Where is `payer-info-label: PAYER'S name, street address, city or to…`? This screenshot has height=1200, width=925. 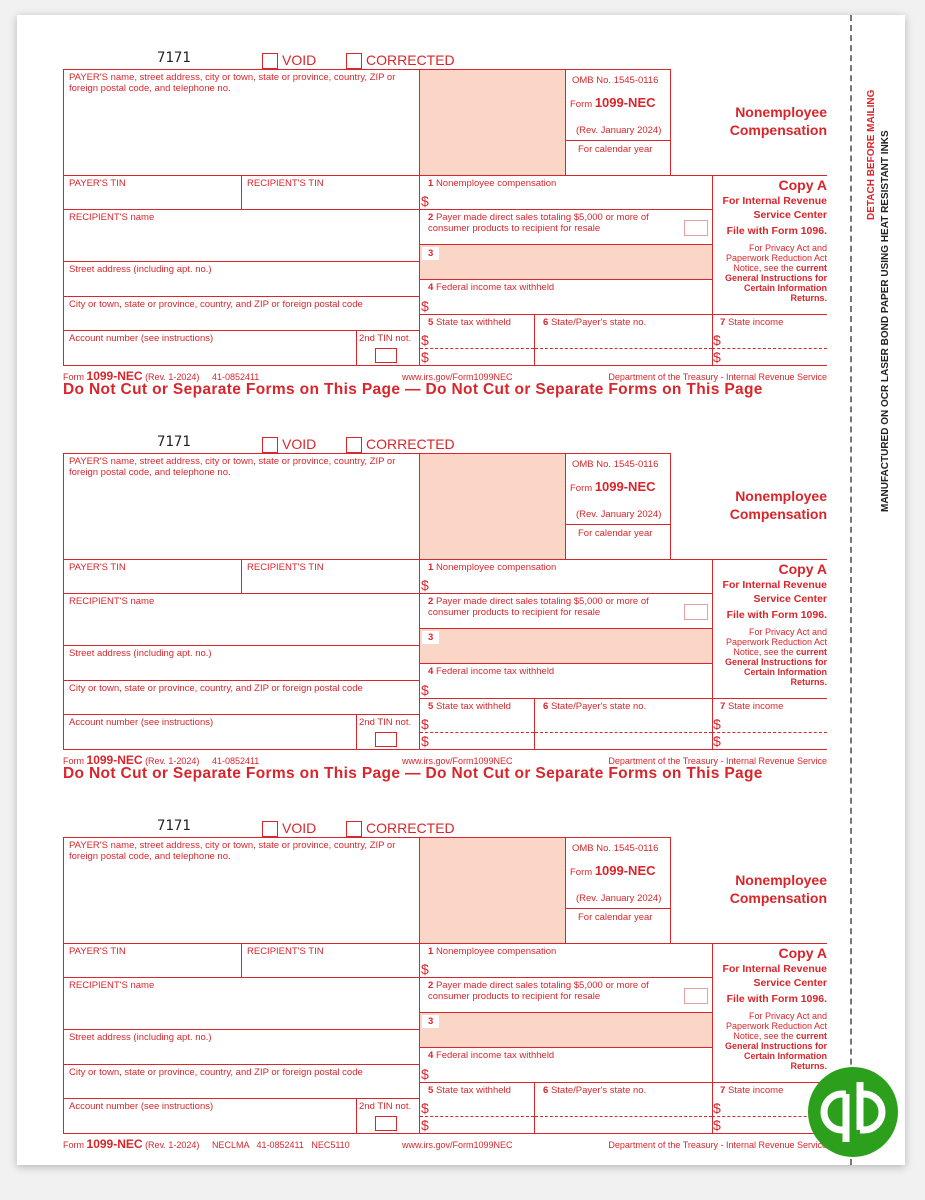
payer-info-label: PAYER'S name, street address, city or to… is located at coordinates (232, 83).